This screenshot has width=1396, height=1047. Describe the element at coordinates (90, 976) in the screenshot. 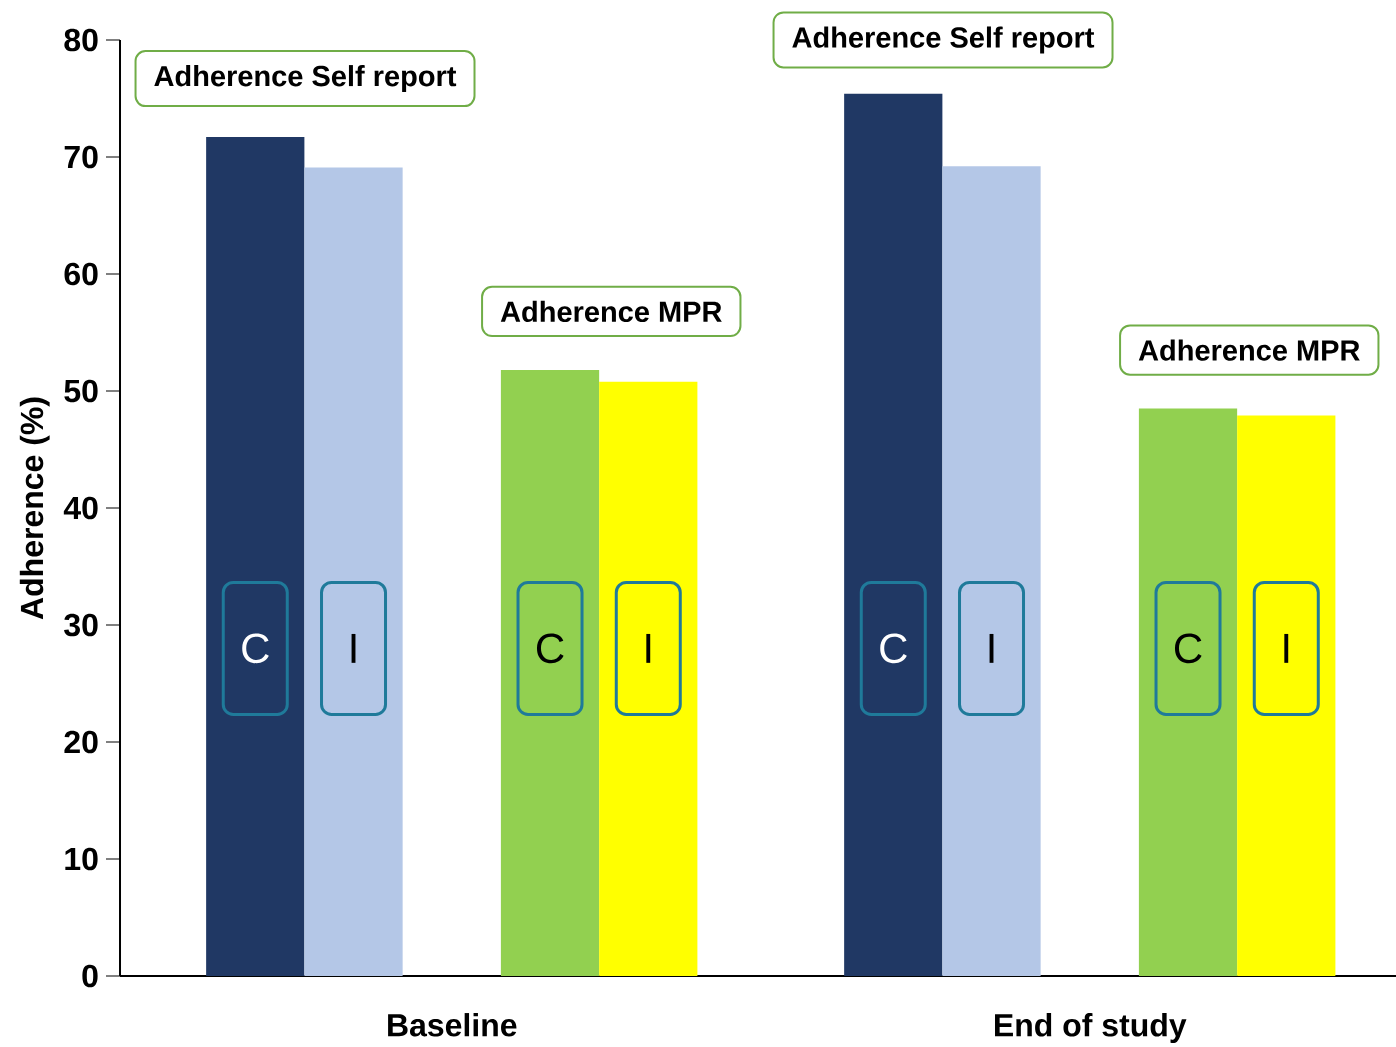

I see `y-tick-label: 0` at that location.